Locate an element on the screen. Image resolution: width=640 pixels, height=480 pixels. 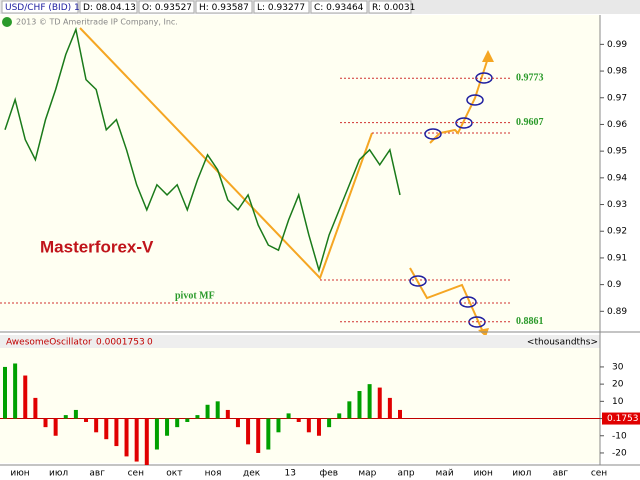
indicator-param: 0 is located at coordinates (150, 343).